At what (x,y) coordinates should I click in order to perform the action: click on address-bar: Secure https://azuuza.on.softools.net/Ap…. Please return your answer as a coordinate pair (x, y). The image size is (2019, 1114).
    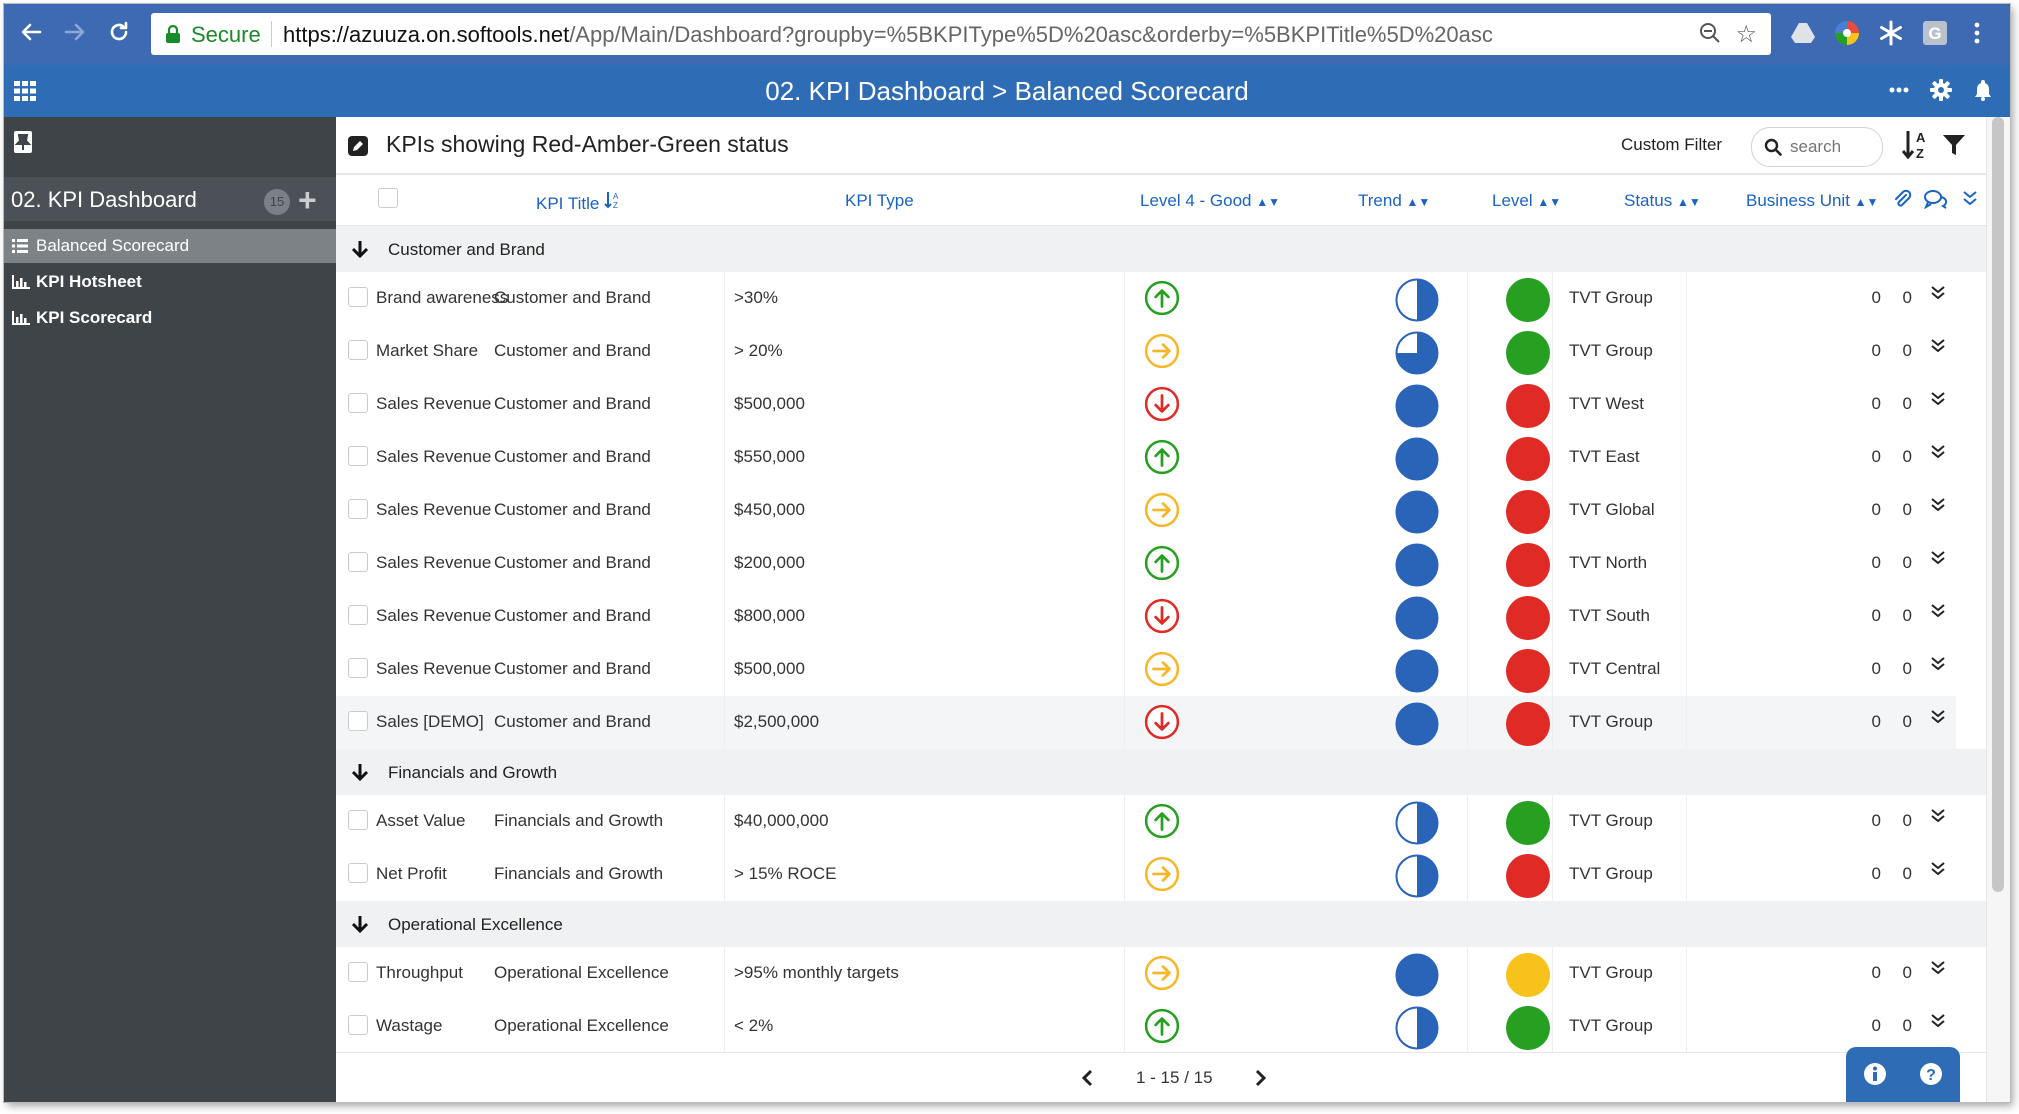
    Looking at the image, I should click on (961, 34).